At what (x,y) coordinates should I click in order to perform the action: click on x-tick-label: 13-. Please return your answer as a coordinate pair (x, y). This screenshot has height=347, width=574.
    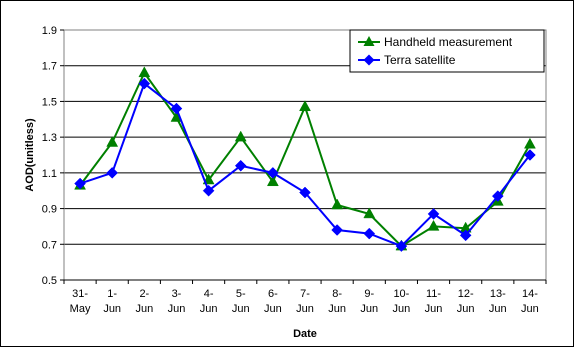
    Looking at the image, I should click on (498, 294).